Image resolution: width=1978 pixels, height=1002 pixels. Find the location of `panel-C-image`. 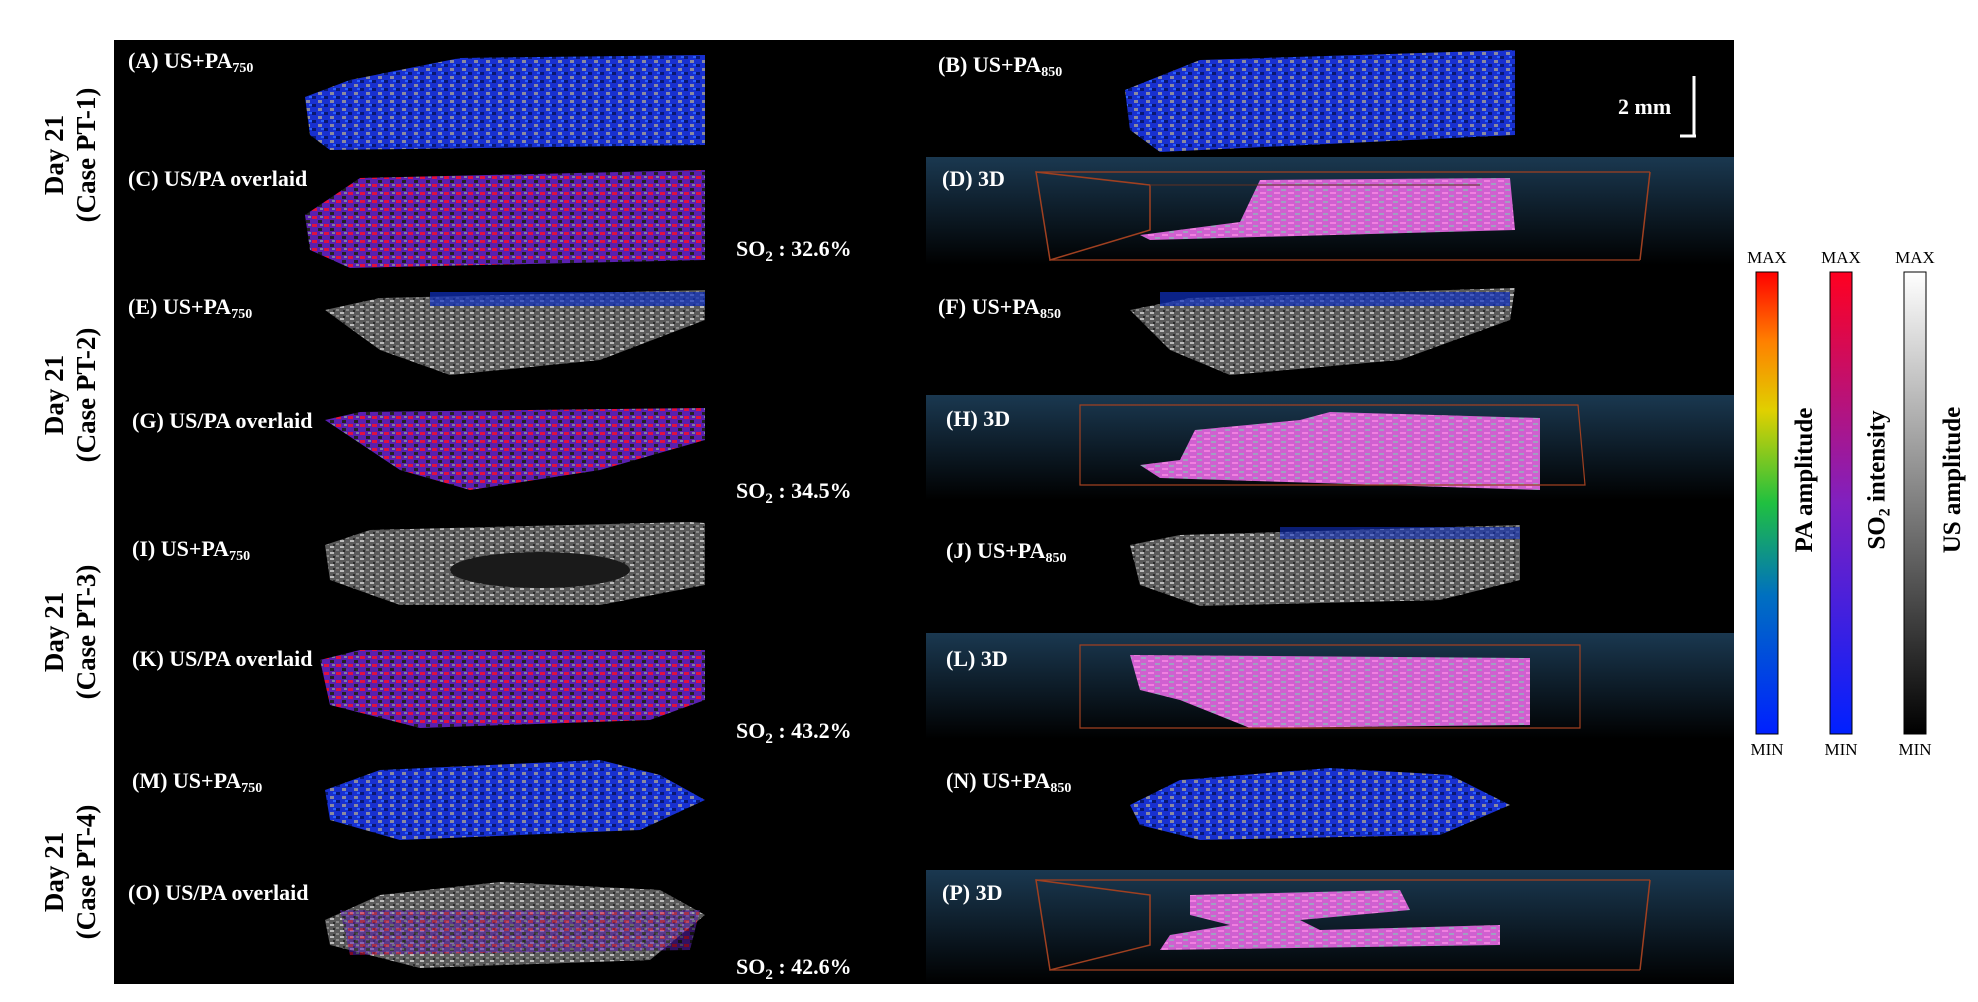

panel-C-image is located at coordinates (505, 219).